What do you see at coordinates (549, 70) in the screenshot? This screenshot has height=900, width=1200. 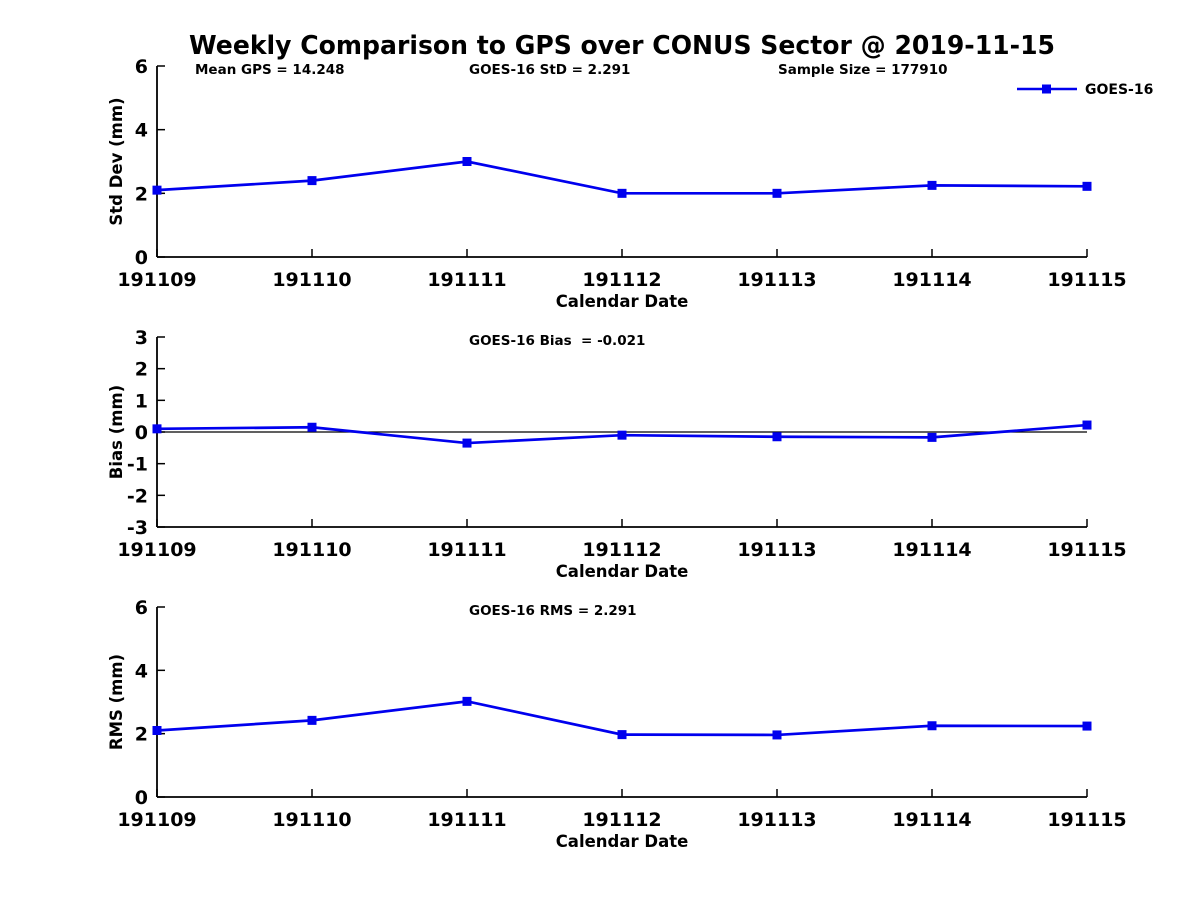 I see `annotation-text: GOES-16 StD = 2.291` at bounding box center [549, 70].